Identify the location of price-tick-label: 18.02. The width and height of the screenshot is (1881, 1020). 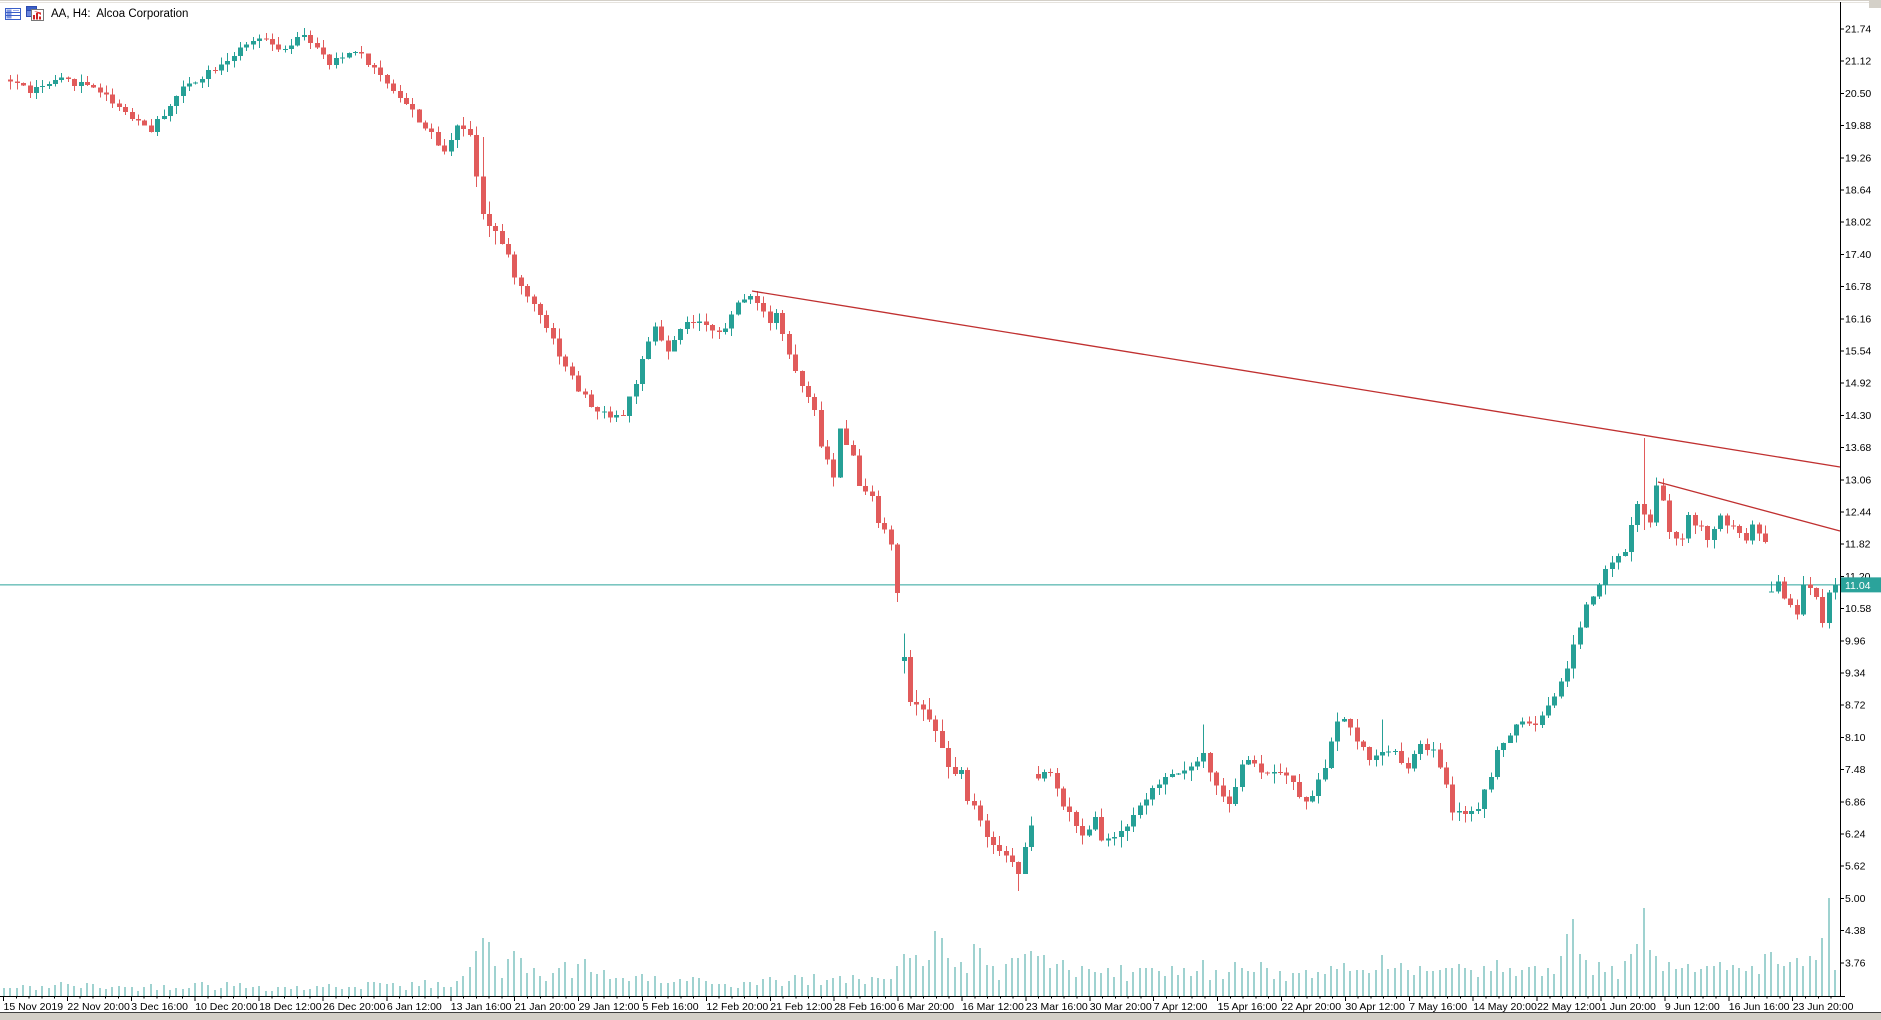
(1858, 223).